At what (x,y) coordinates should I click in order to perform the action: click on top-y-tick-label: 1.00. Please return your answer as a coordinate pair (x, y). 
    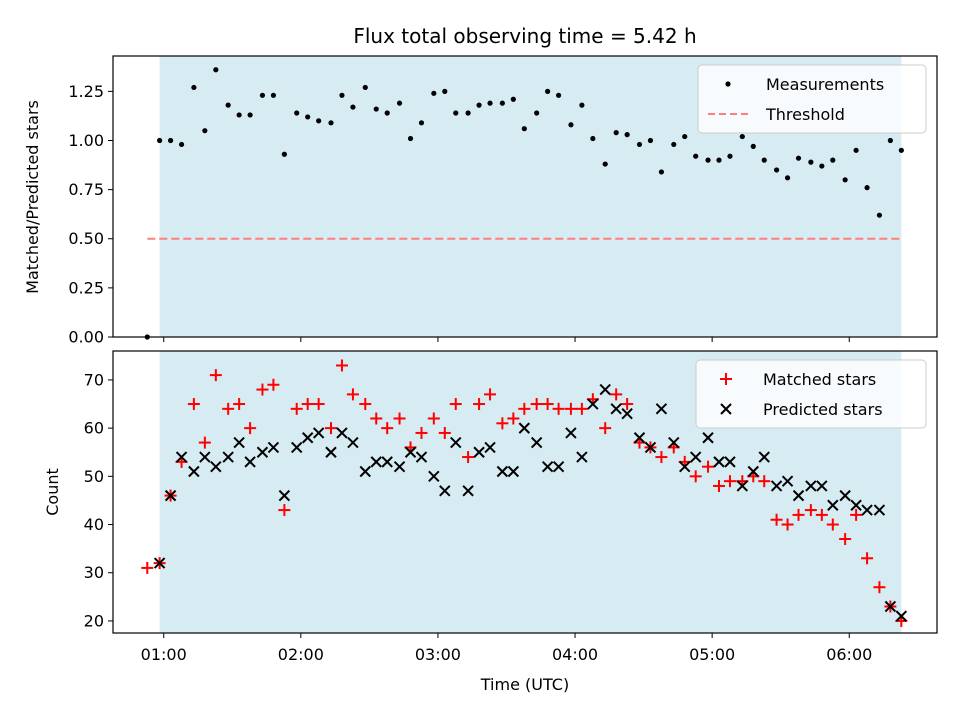
    Looking at the image, I should click on (86, 140).